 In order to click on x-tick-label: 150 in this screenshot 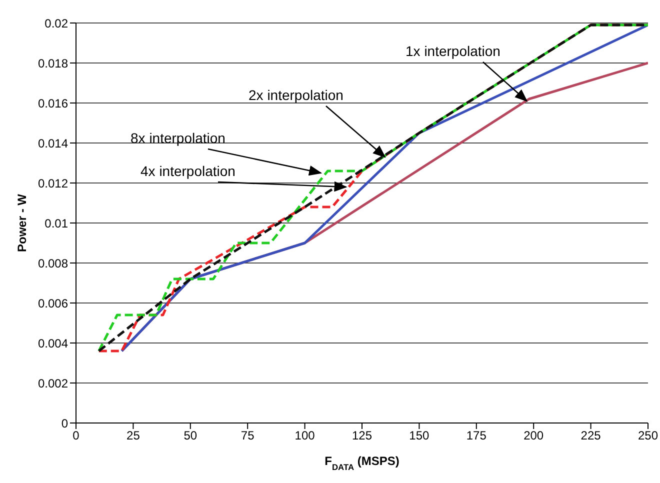, I will do `click(419, 435)`.